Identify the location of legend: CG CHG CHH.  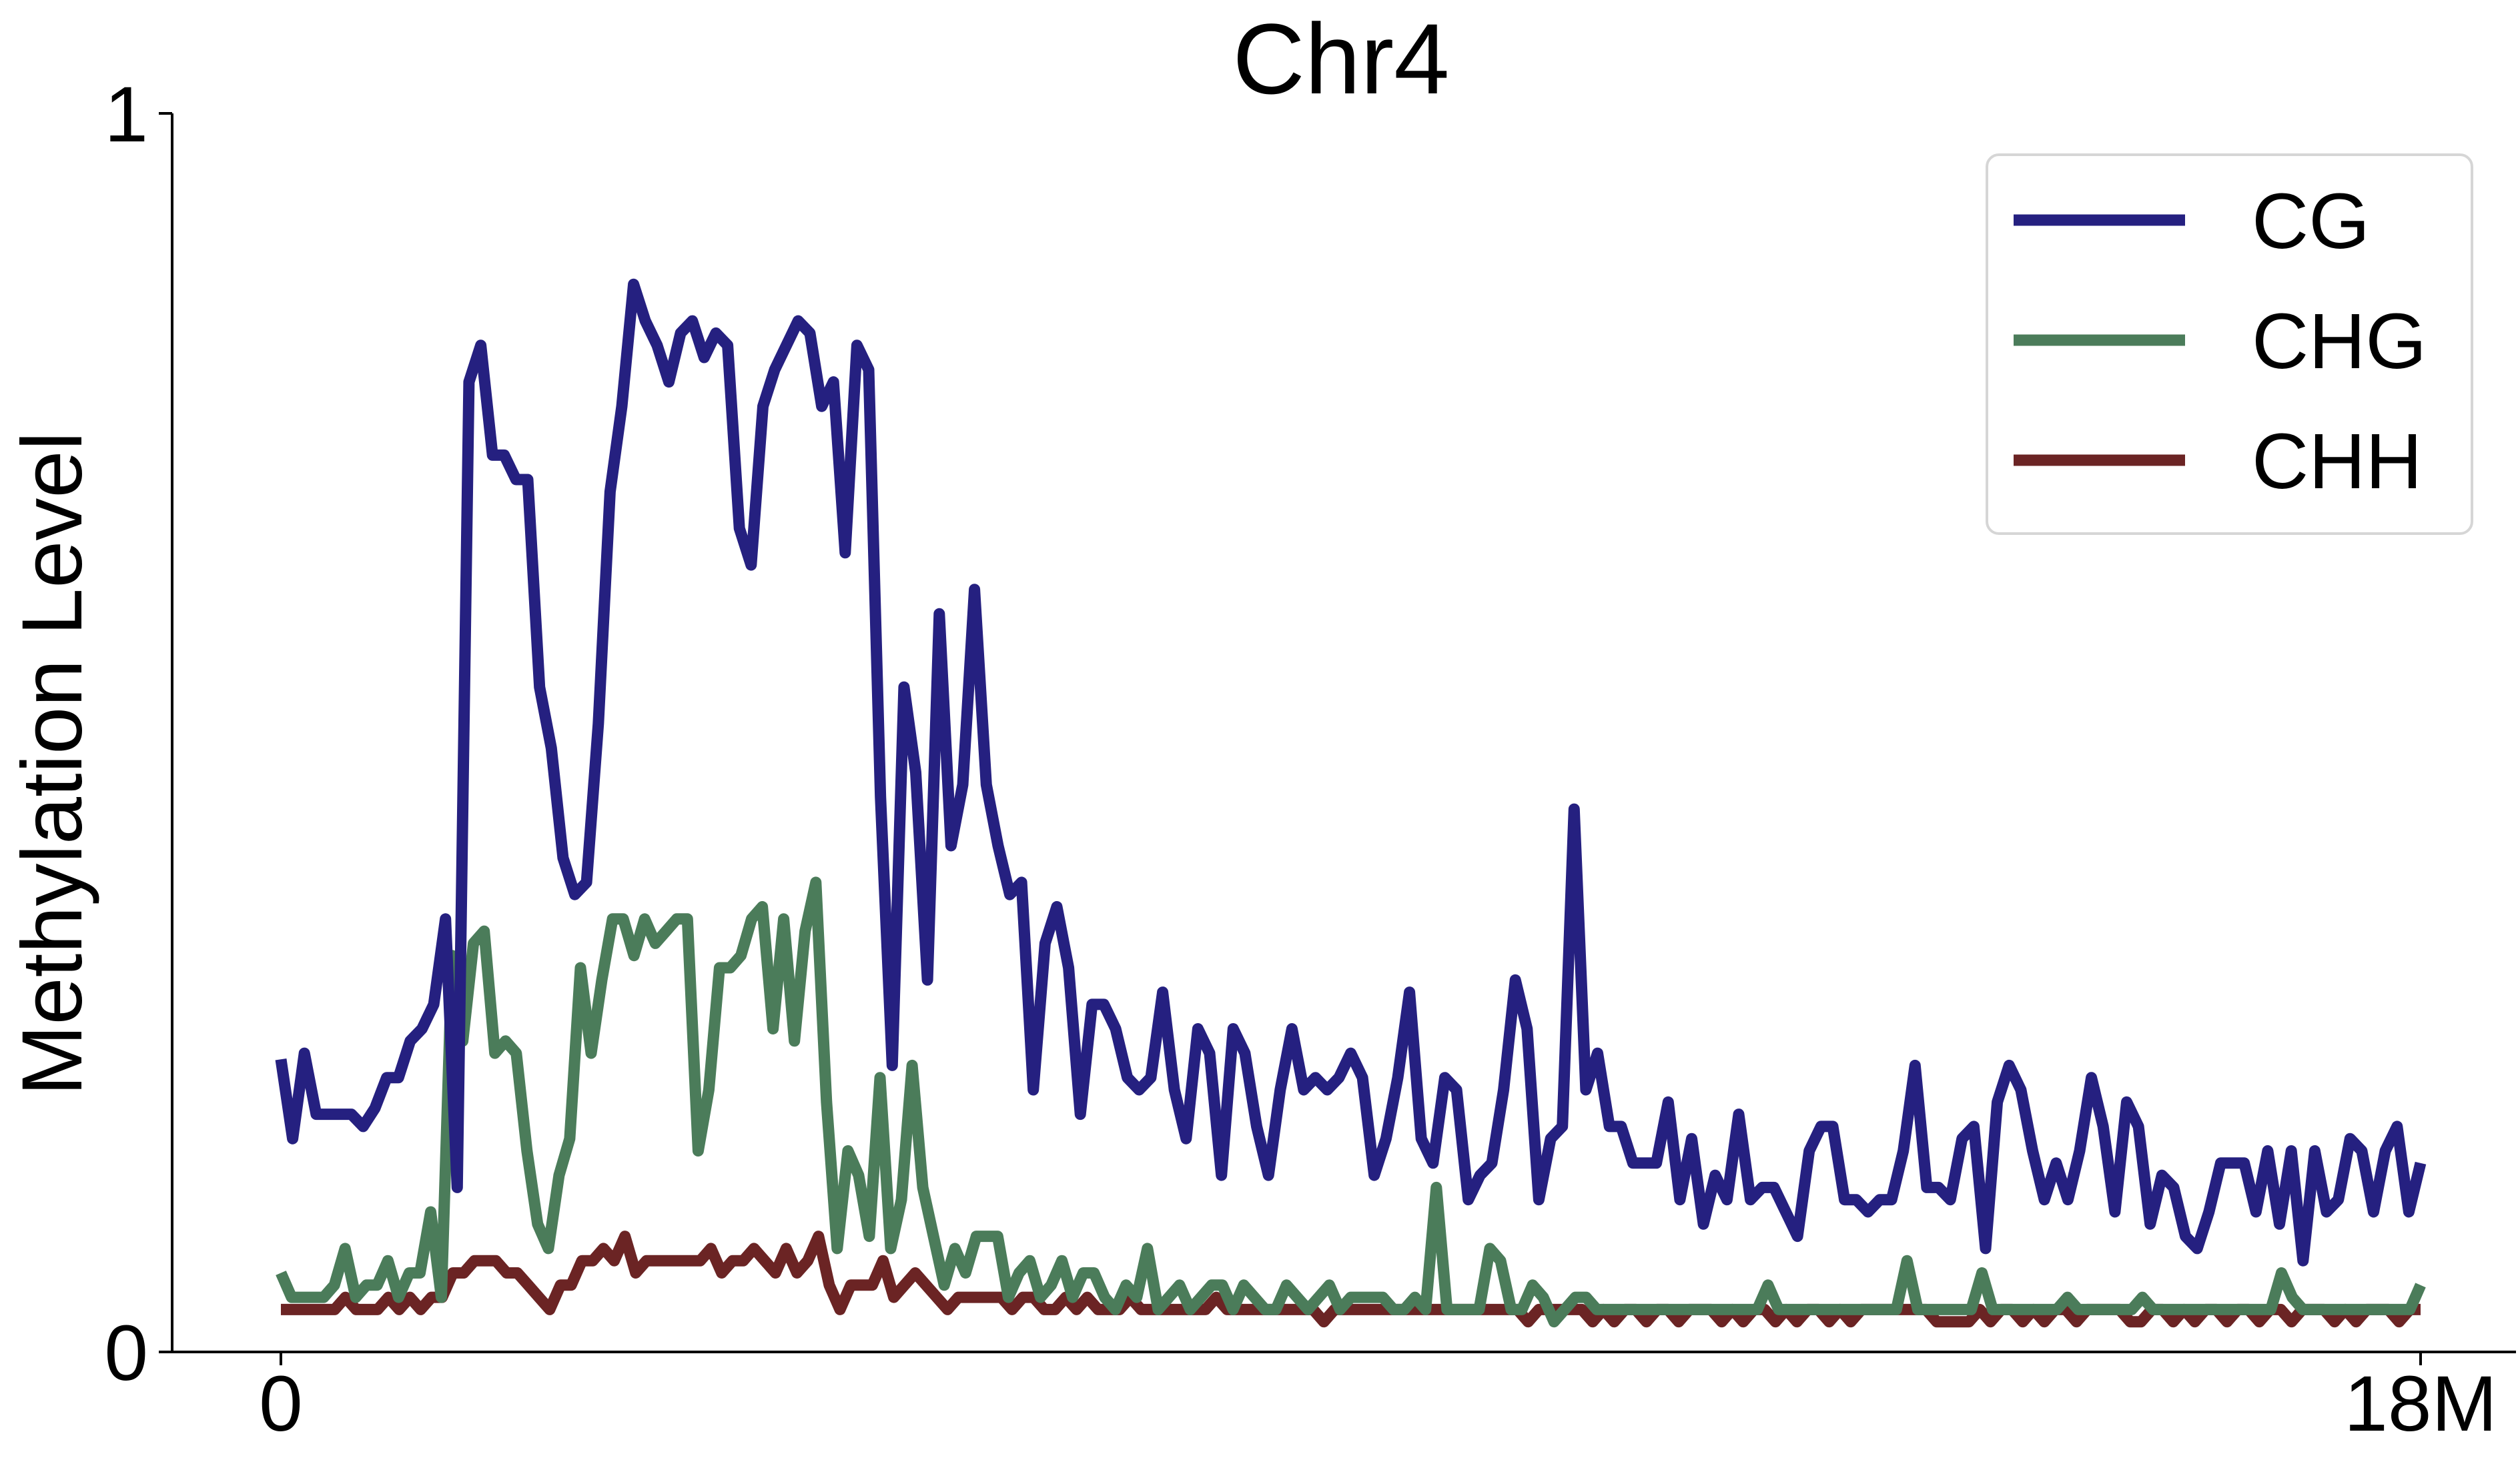
(2229, 344).